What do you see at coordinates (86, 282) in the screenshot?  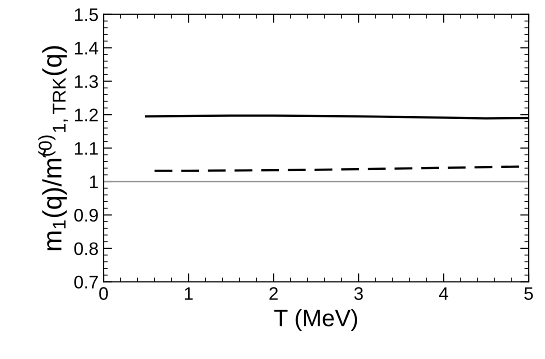 I see `y-tick-label: 0.7` at bounding box center [86, 282].